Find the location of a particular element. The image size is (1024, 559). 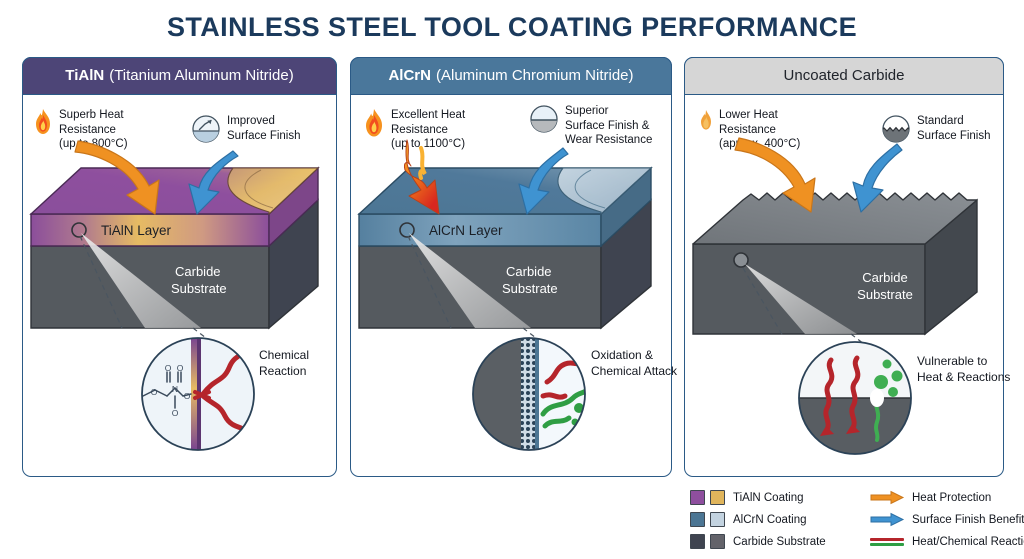

tialn-substrate-label-1: Carbide is located at coordinates (198, 271).